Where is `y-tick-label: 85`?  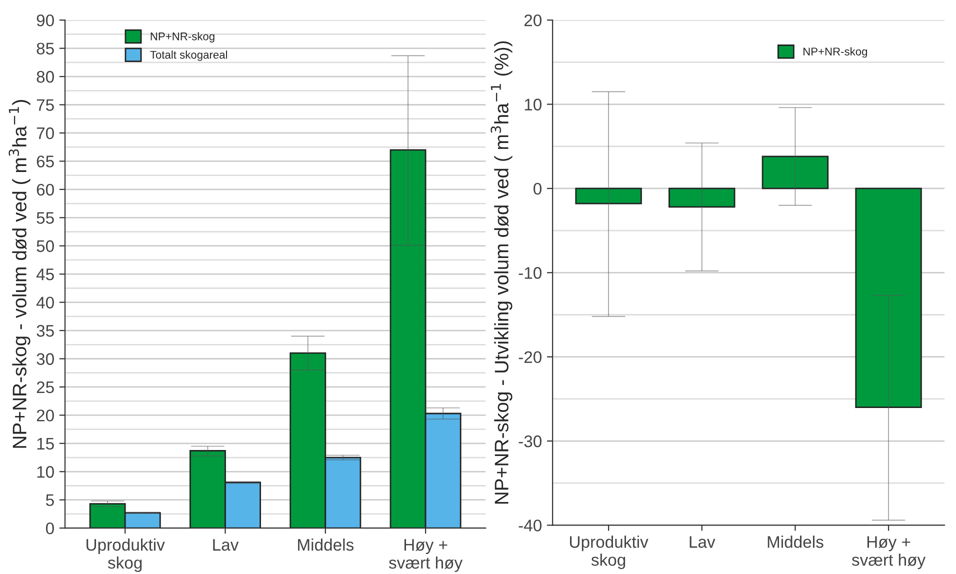
y-tick-label: 85 is located at coordinates (45, 48).